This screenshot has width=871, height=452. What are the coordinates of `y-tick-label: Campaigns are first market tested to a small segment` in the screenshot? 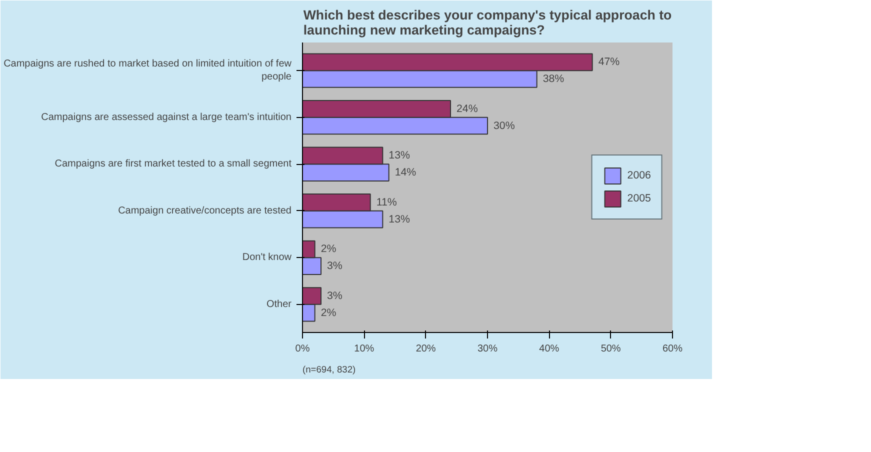 It's located at (173, 164).